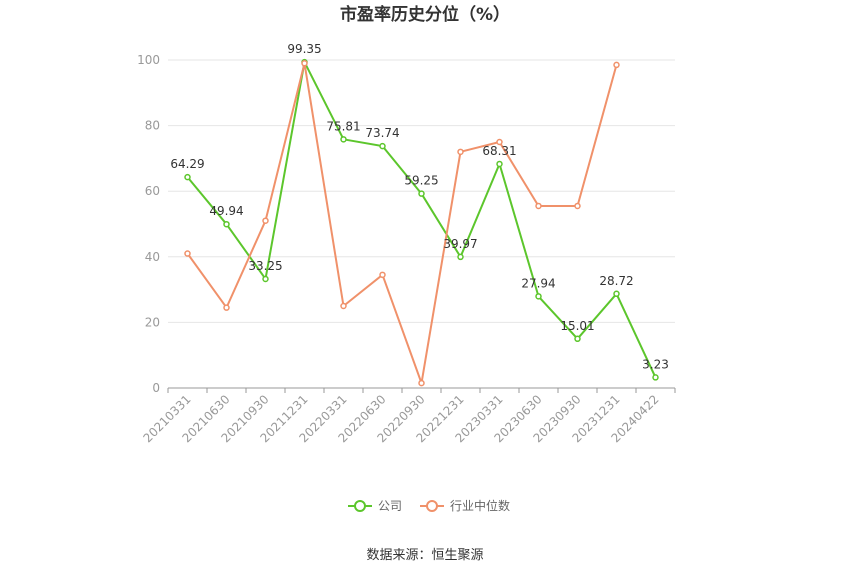 The width and height of the screenshot is (850, 575). I want to click on data-label: 28.72, so click(616, 281).